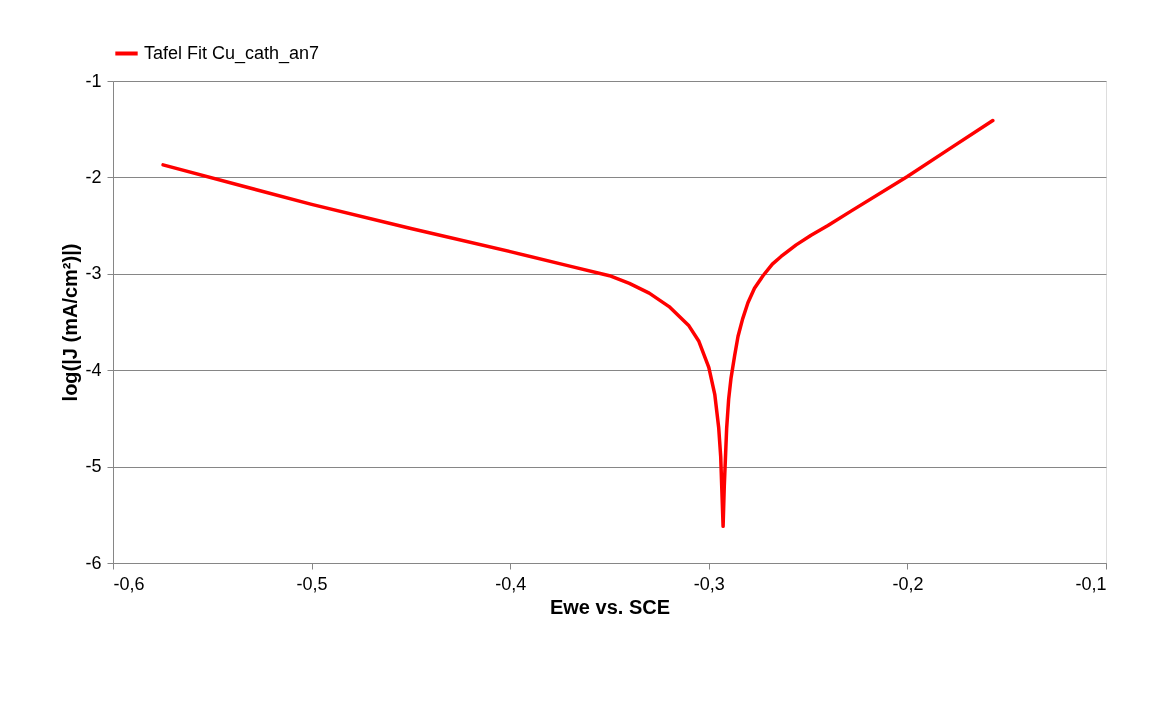 The image size is (1175, 706). Describe the element at coordinates (70, 322) in the screenshot. I see `y-axis-title: log(|J (mA/cm²)|)` at that location.